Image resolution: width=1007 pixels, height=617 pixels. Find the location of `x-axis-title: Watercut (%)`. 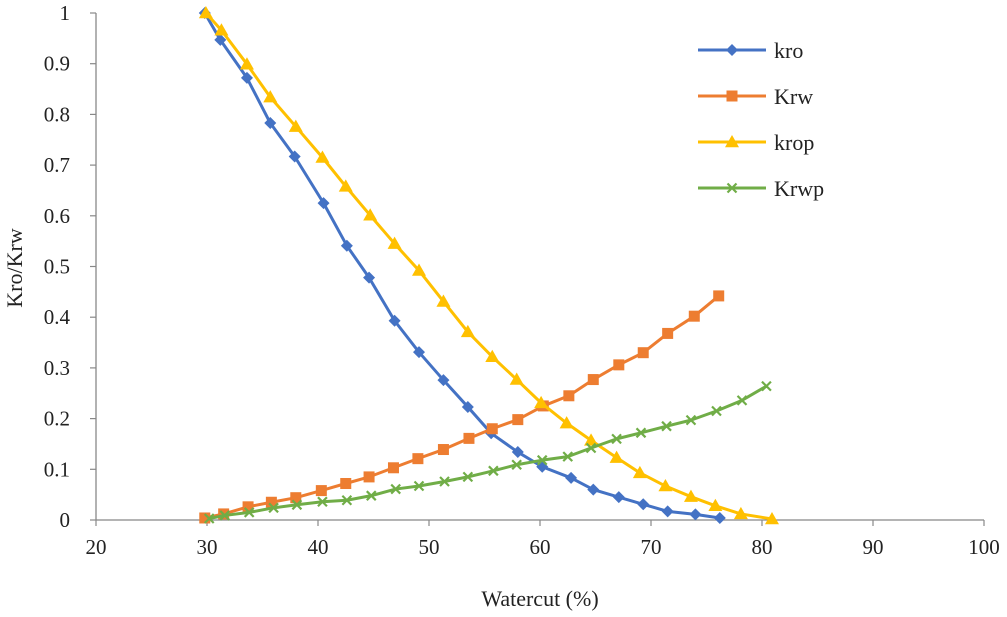

x-axis-title: Watercut (%) is located at coordinates (539, 598).